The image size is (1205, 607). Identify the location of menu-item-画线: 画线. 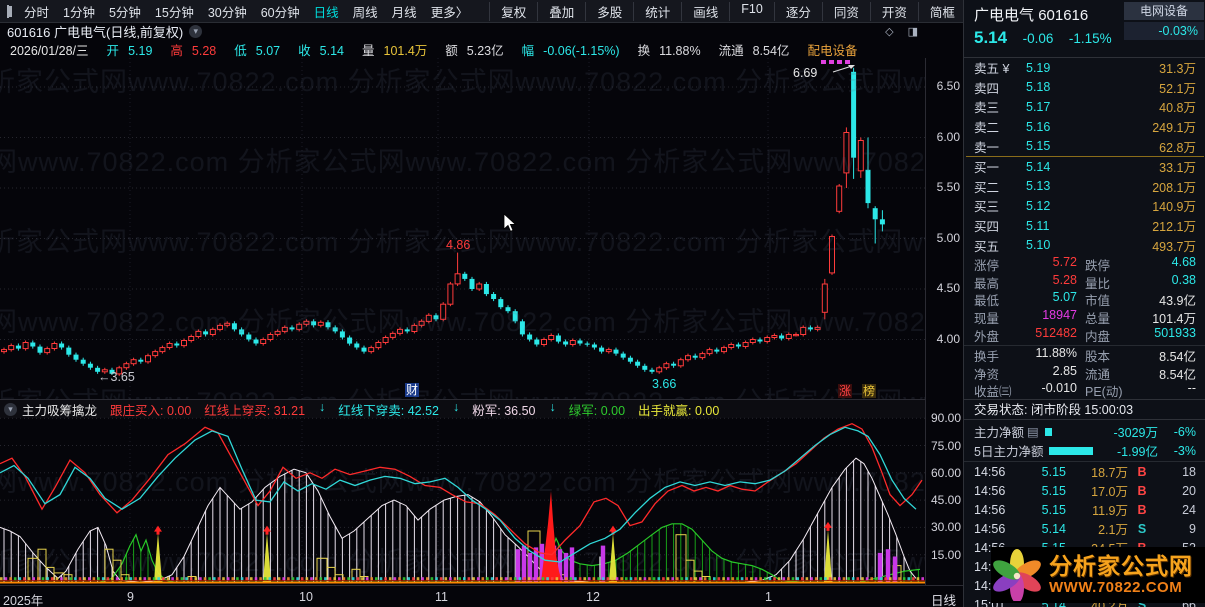
(705, 11).